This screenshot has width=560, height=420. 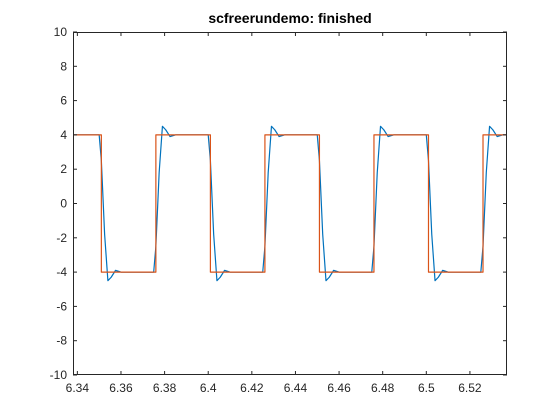 I want to click on y-tick-label: 2, so click(x=63, y=169).